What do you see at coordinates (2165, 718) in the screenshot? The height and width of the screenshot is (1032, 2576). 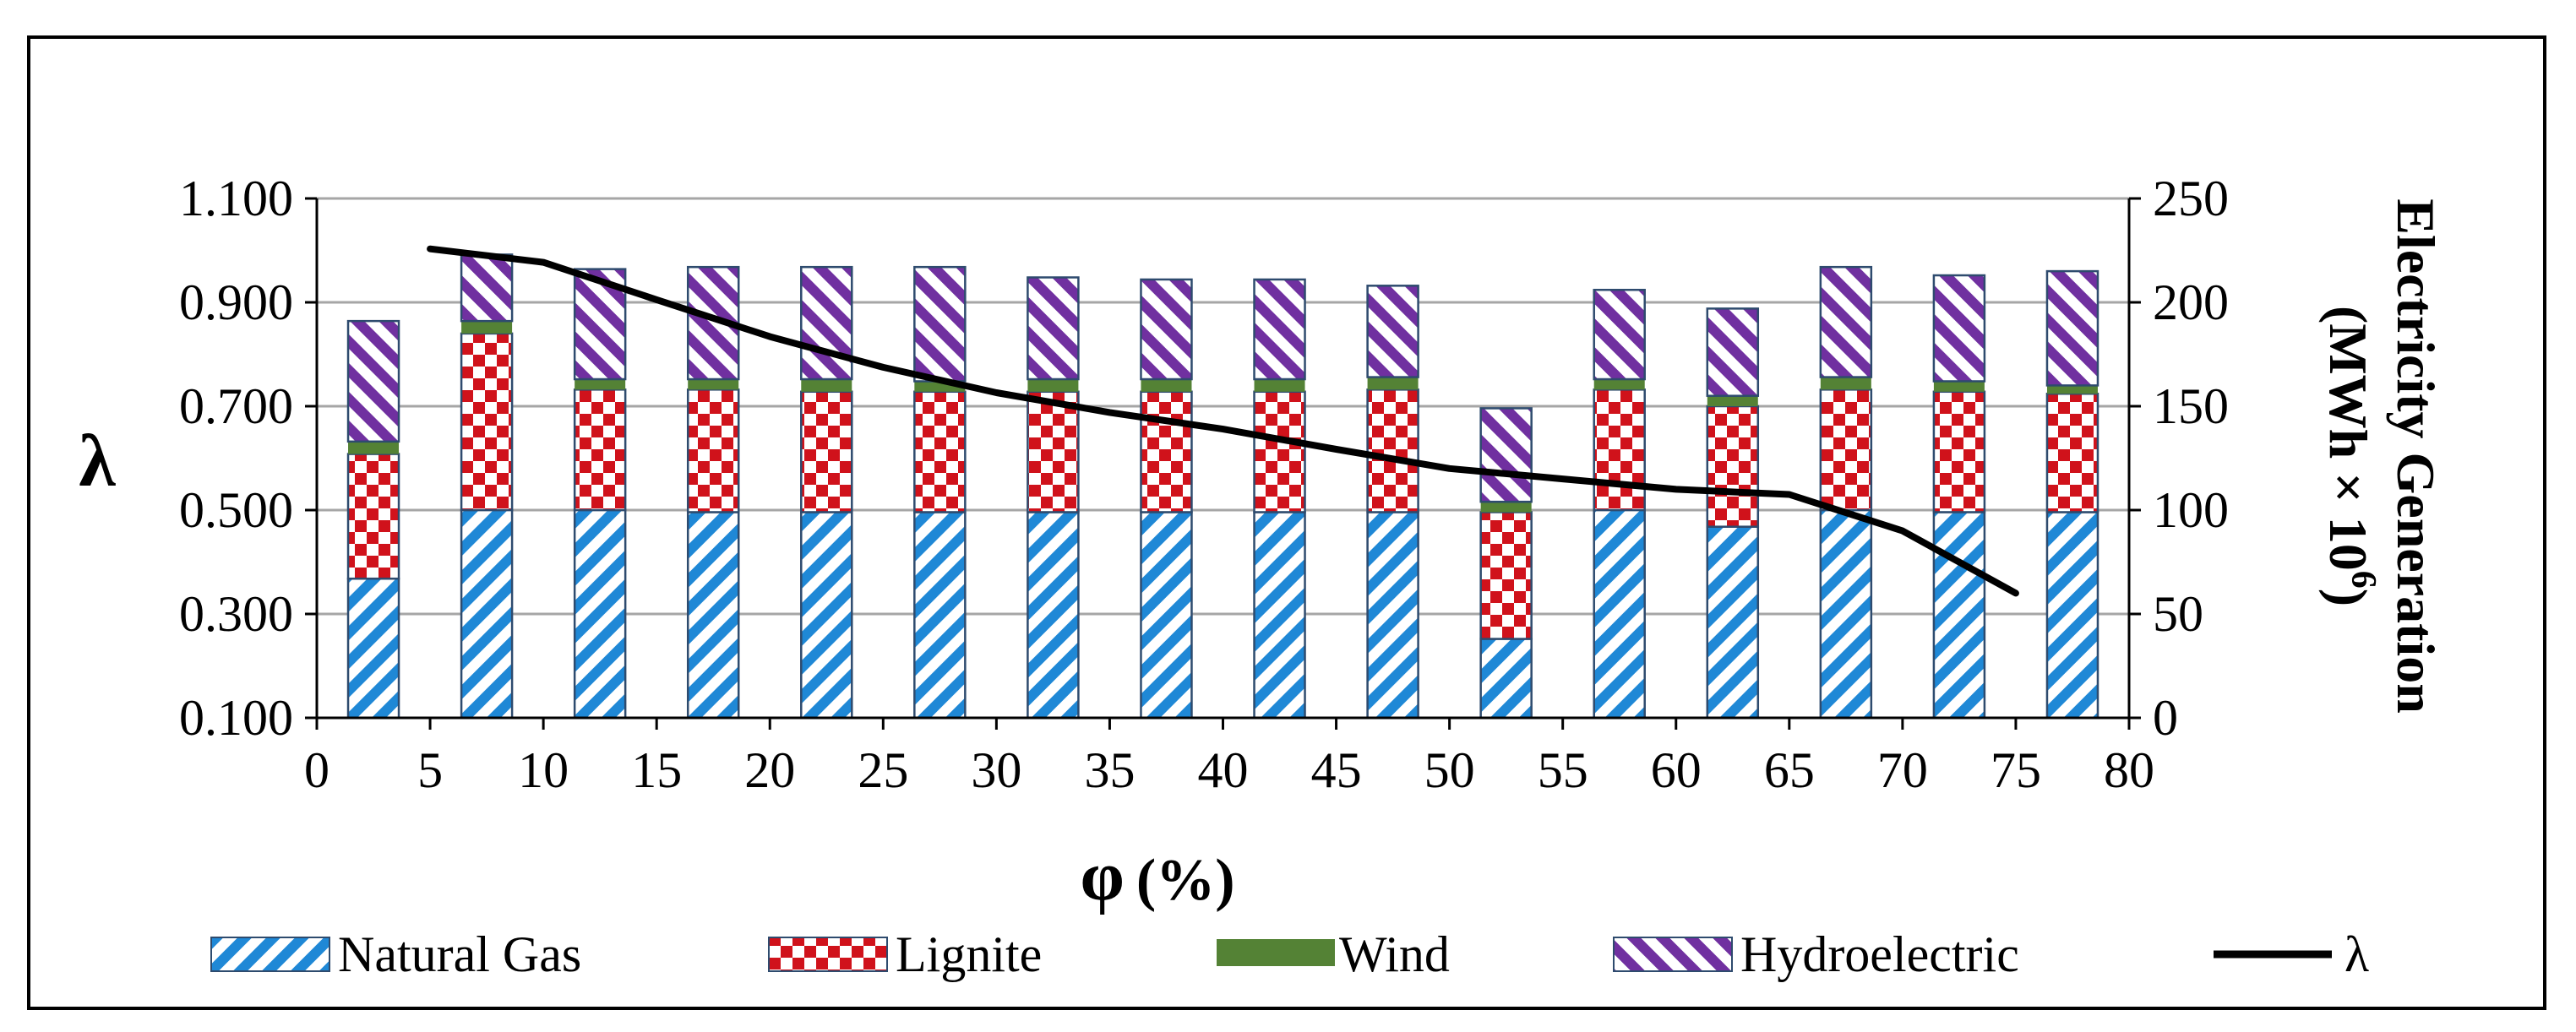 I see `y-right-tick-label-0: 0` at bounding box center [2165, 718].